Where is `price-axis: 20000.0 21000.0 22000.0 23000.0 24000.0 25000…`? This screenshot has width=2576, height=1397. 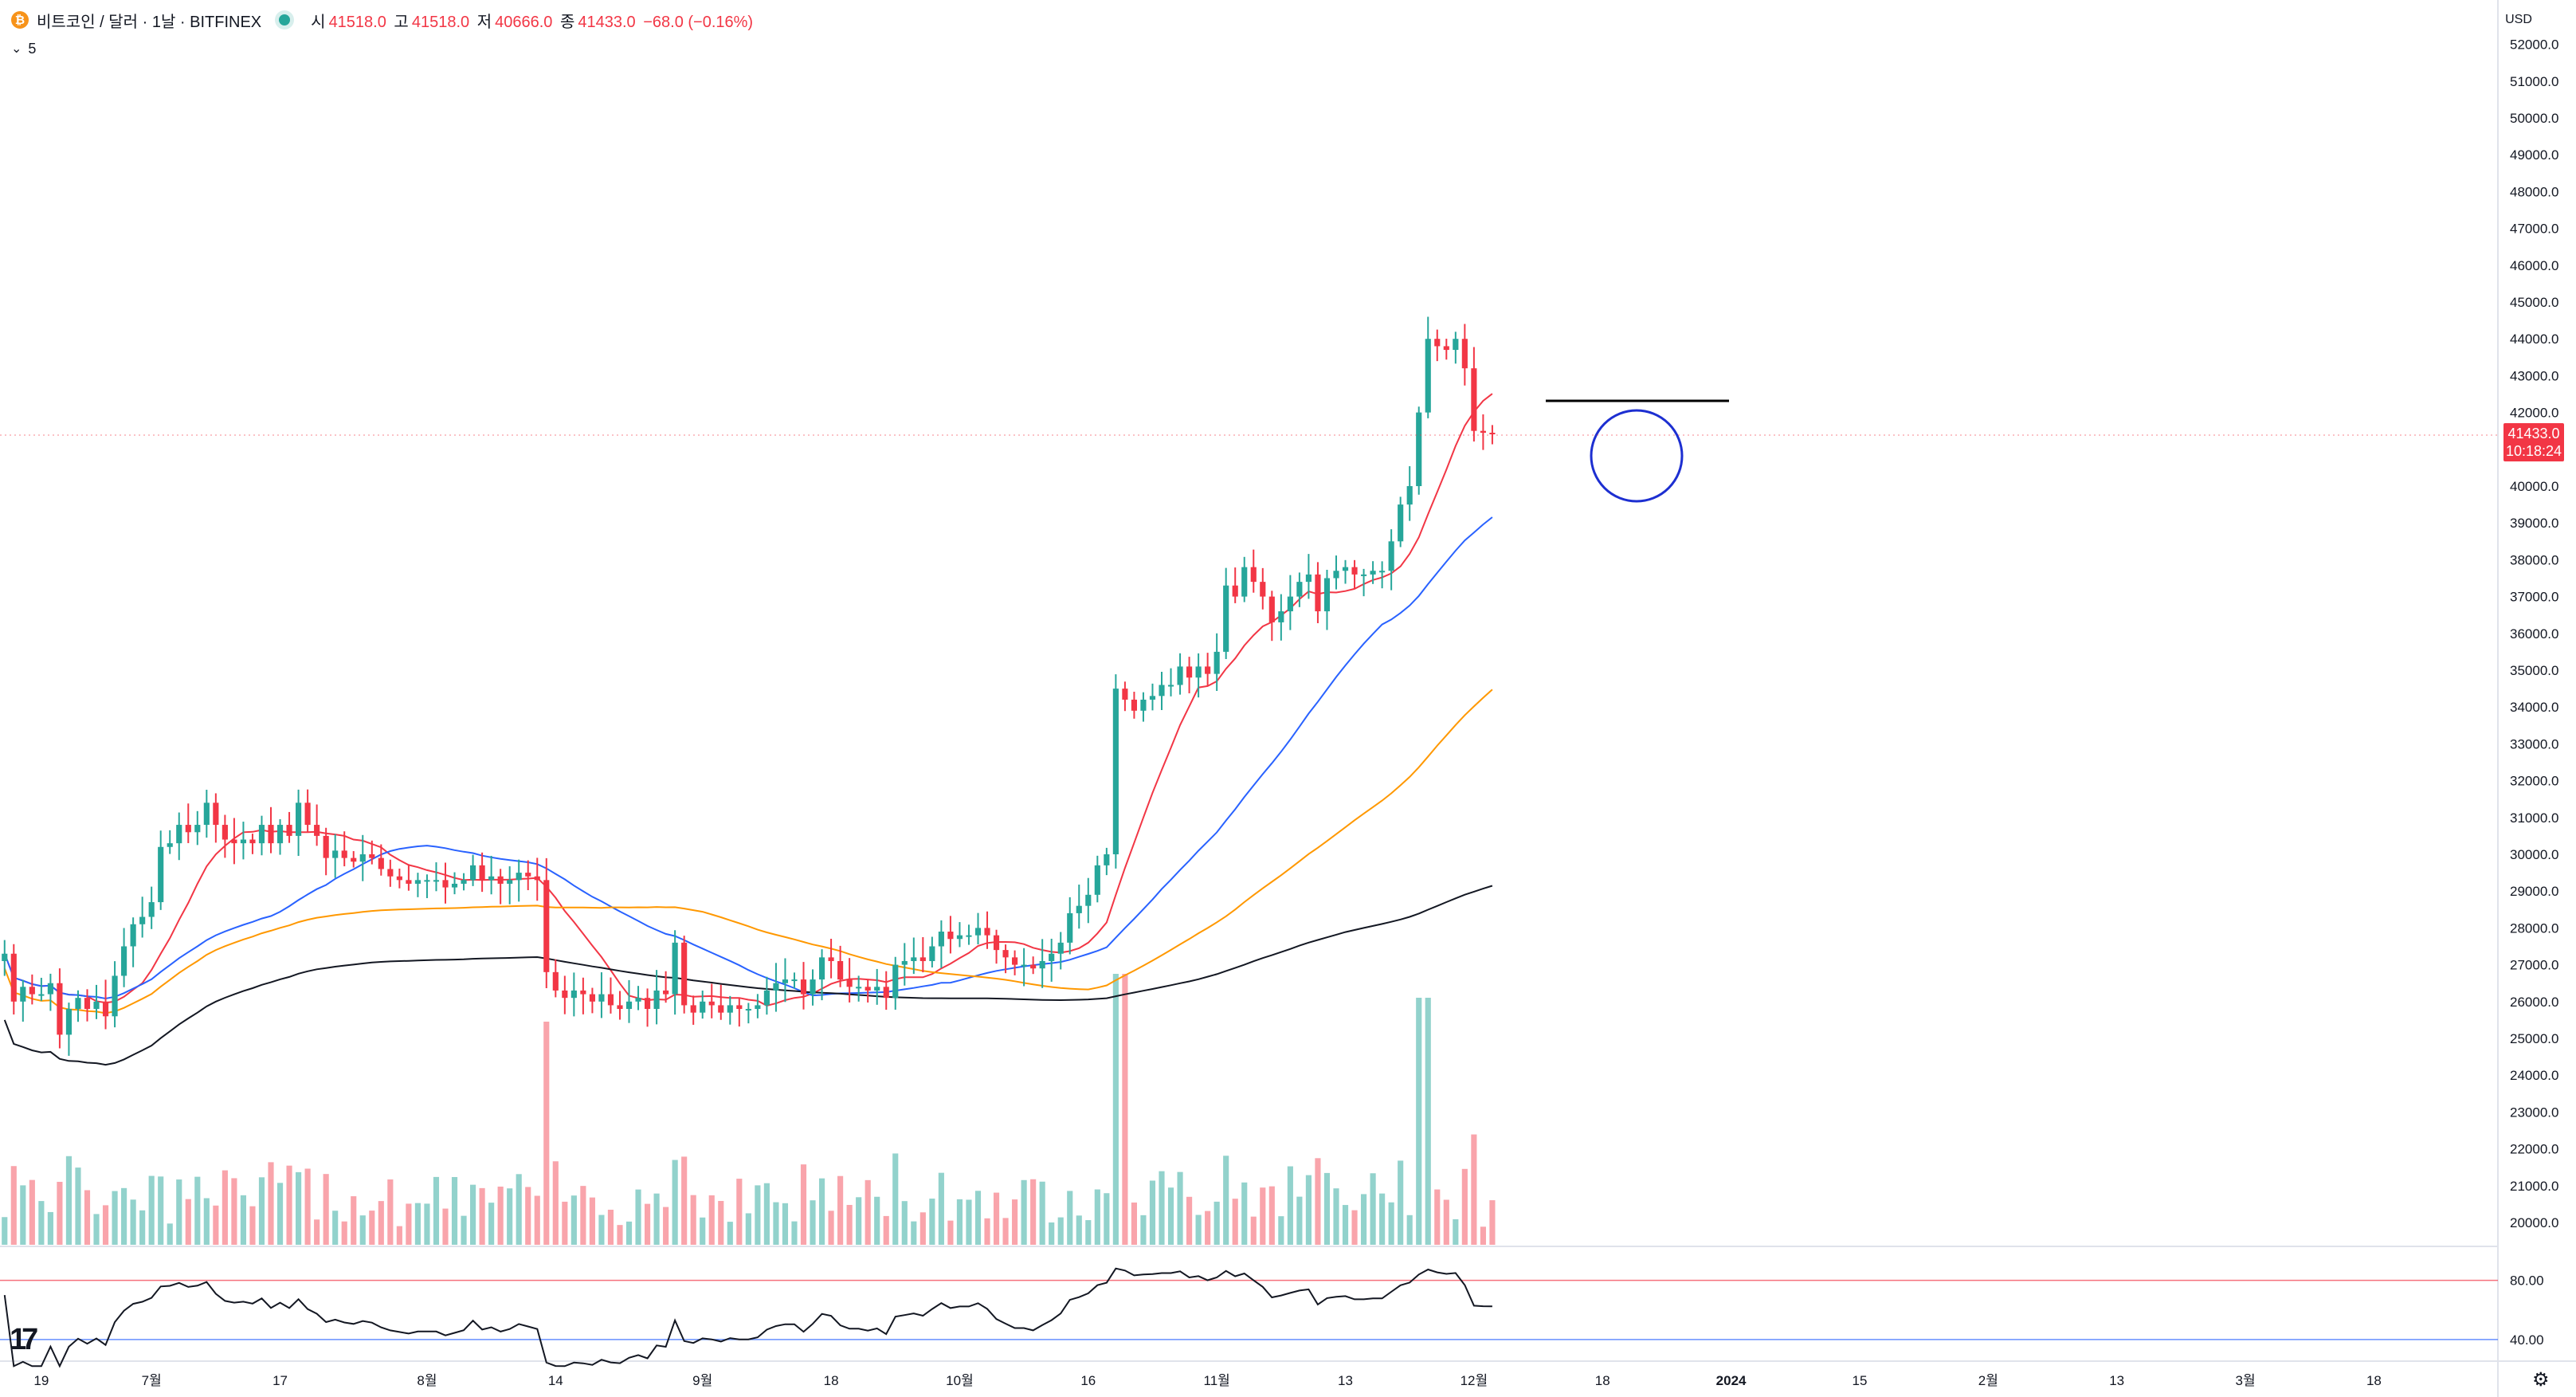
price-axis: 20000.0 21000.0 22000.0 23000.0 24000.0 25000… is located at coordinates (2534, 633).